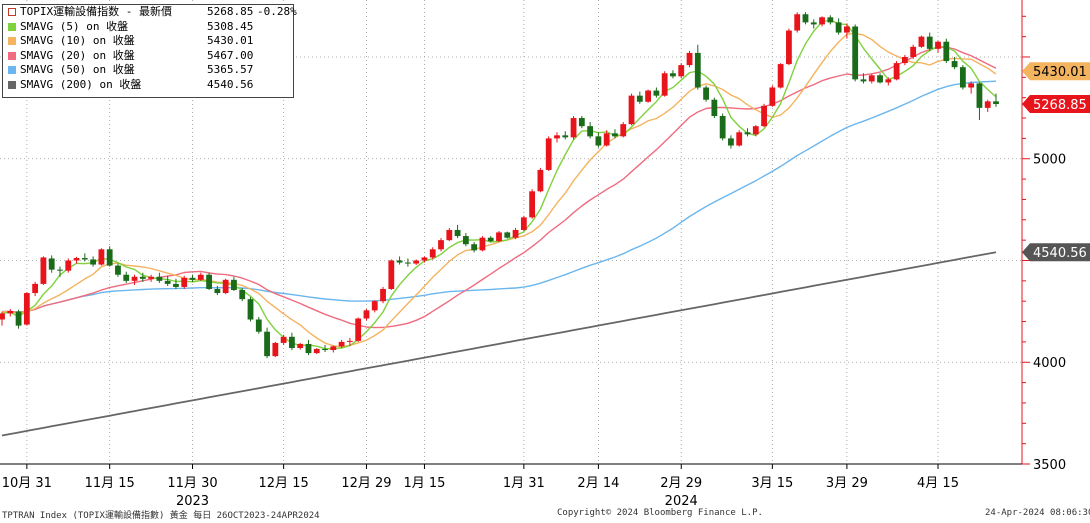 This screenshot has height=523, width=1090. Describe the element at coordinates (1049, 160) in the screenshot. I see `y-tick-label: 5000` at that location.